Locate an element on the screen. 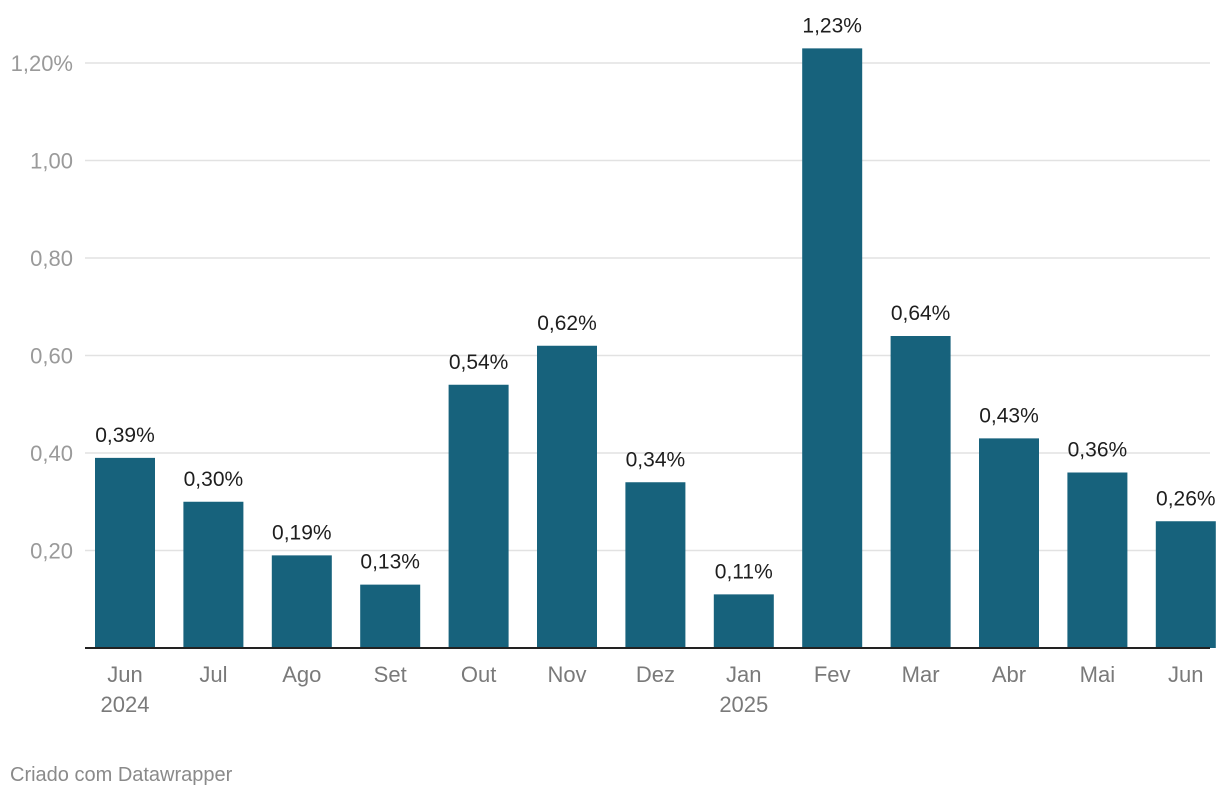  x-year-label: 2025 is located at coordinates (743, 704).